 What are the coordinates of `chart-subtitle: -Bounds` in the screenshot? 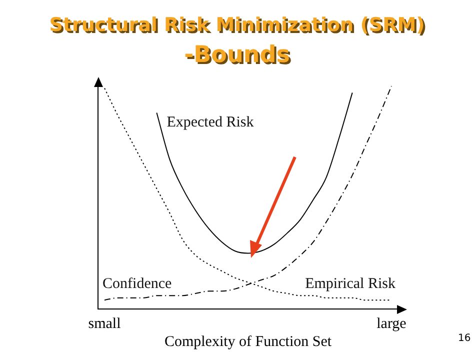 It's located at (237, 55).